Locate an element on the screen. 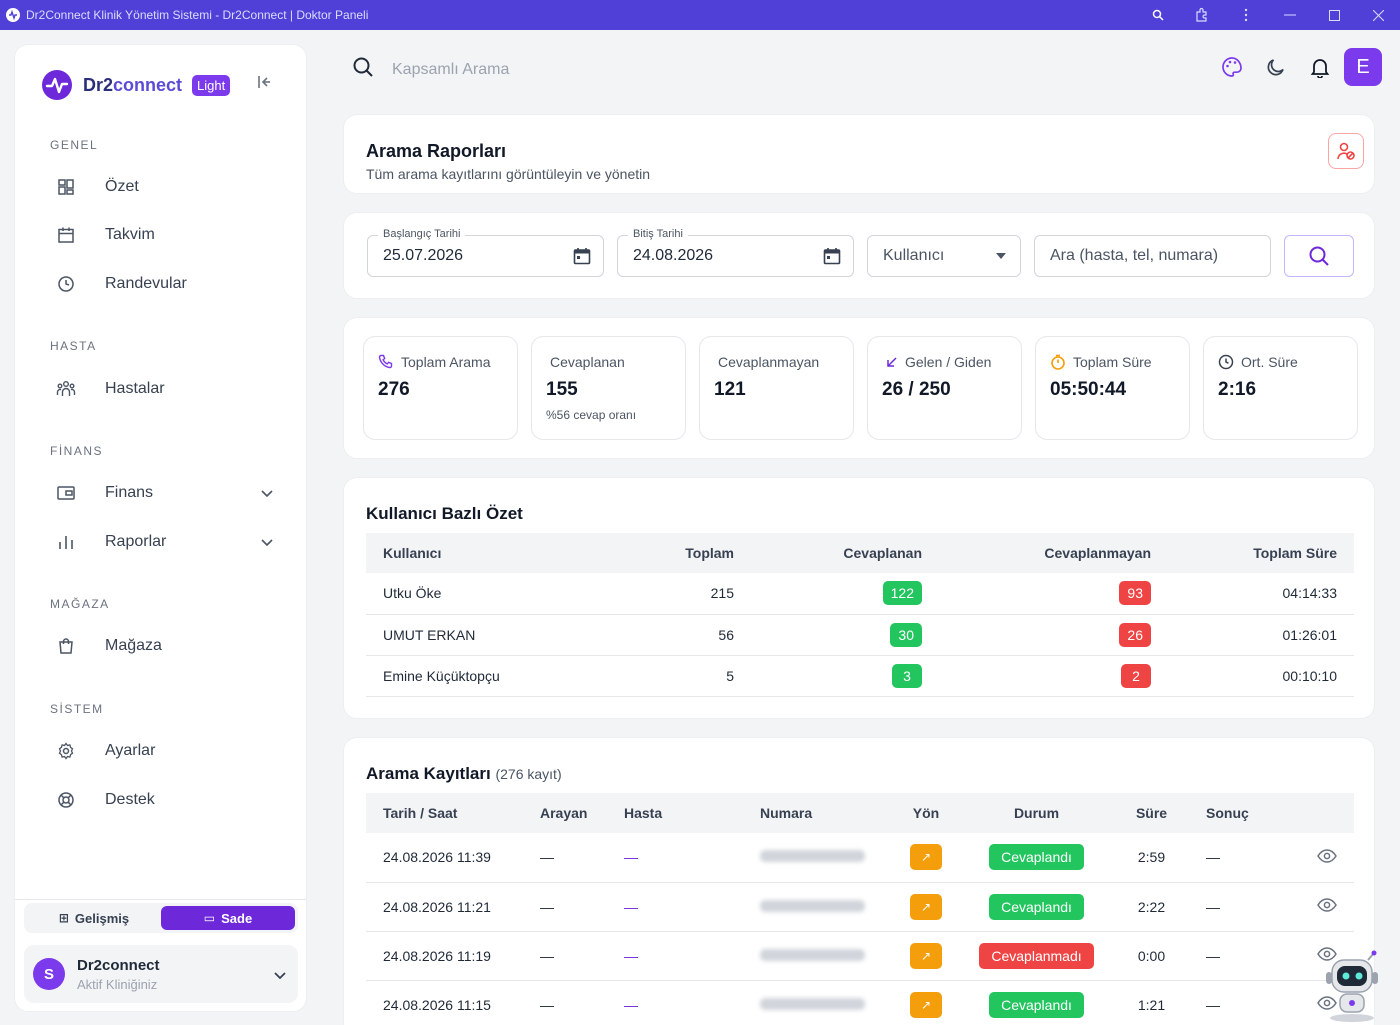 The height and width of the screenshot is (1025, 1400). section-title-sistem: SİSTEM is located at coordinates (77, 709).